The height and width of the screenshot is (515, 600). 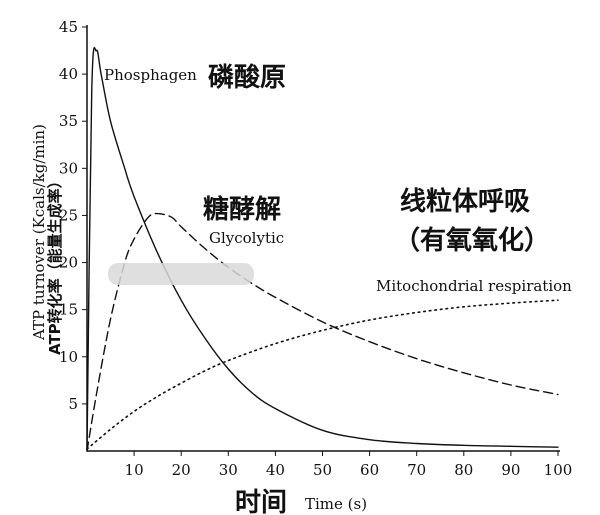 I want to click on y-tick-label: 30, so click(x=68, y=168).